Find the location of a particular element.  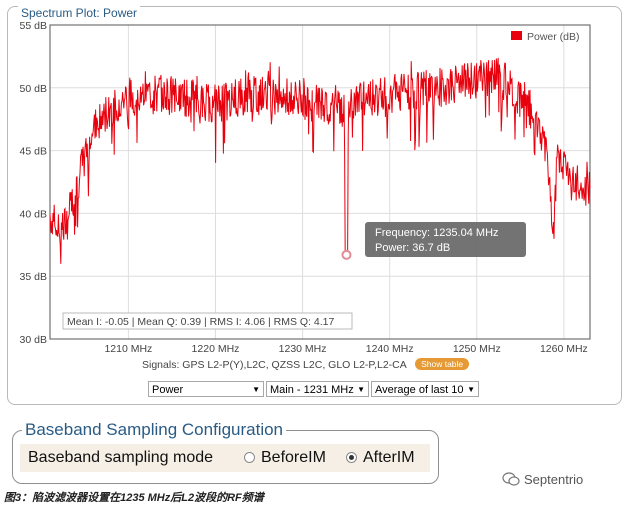

x-tick-label: 1230 MHz is located at coordinates (303, 349).